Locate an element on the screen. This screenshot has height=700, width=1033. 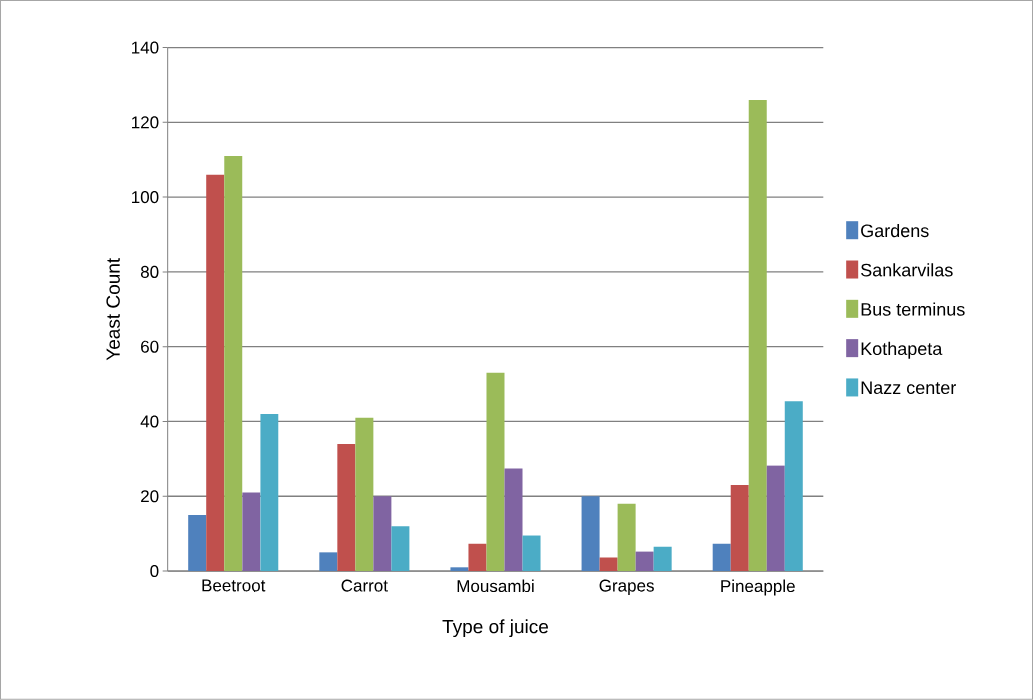
y-tick-label: 120 is located at coordinates (145, 122).